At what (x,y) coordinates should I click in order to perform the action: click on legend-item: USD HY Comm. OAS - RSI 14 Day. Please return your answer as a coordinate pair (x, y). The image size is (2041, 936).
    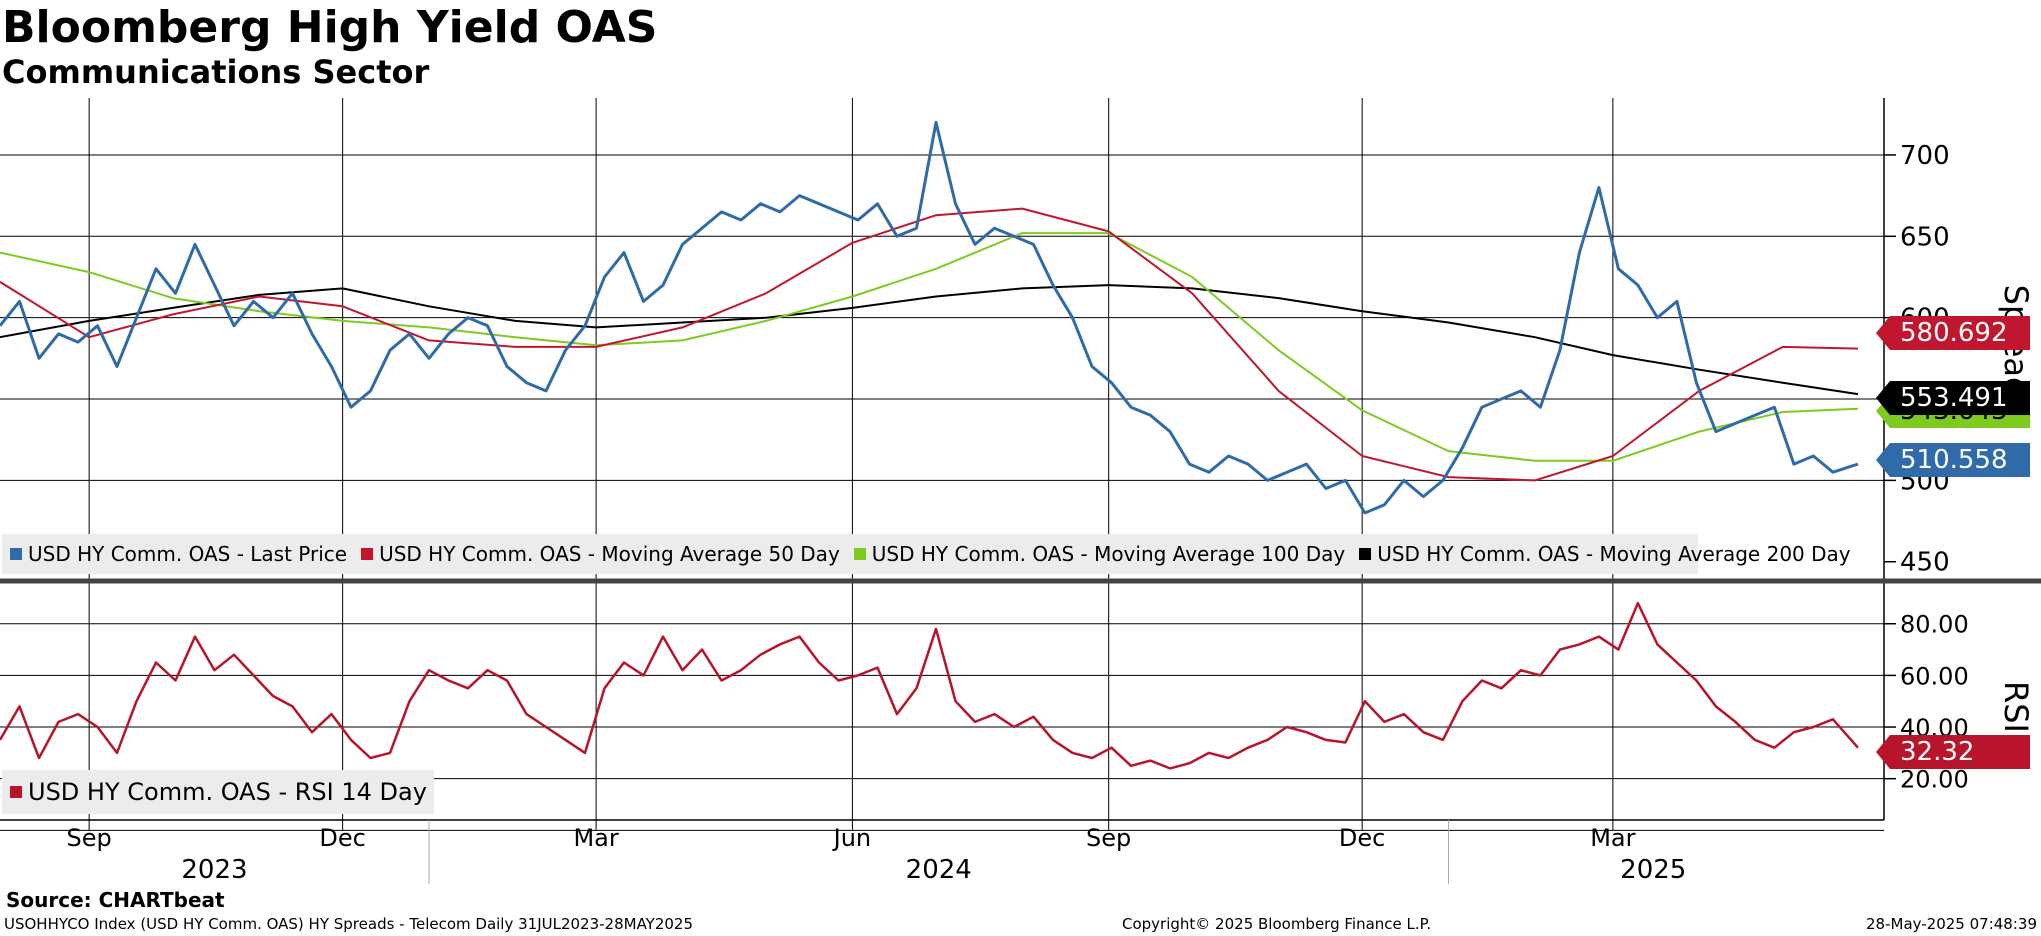
    Looking at the image, I should click on (218, 792).